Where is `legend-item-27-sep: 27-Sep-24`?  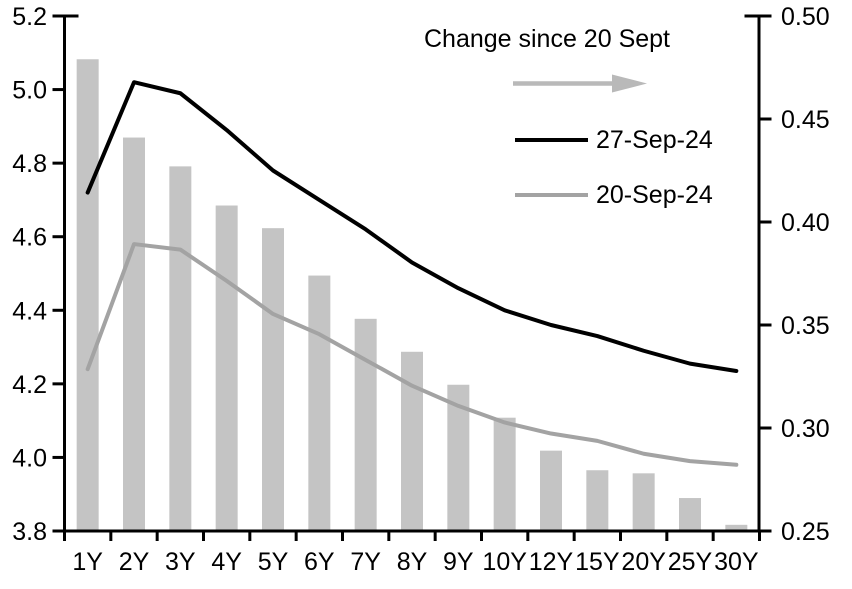
legend-item-27-sep: 27-Sep-24 is located at coordinates (614, 140).